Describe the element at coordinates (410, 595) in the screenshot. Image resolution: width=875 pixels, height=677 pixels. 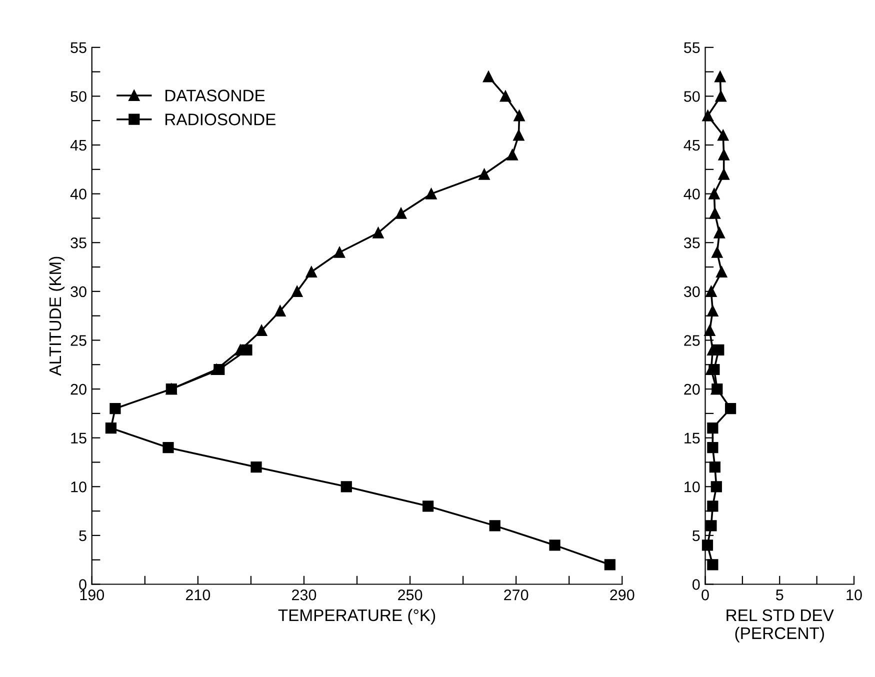
I see `x-tick-label: 250` at that location.